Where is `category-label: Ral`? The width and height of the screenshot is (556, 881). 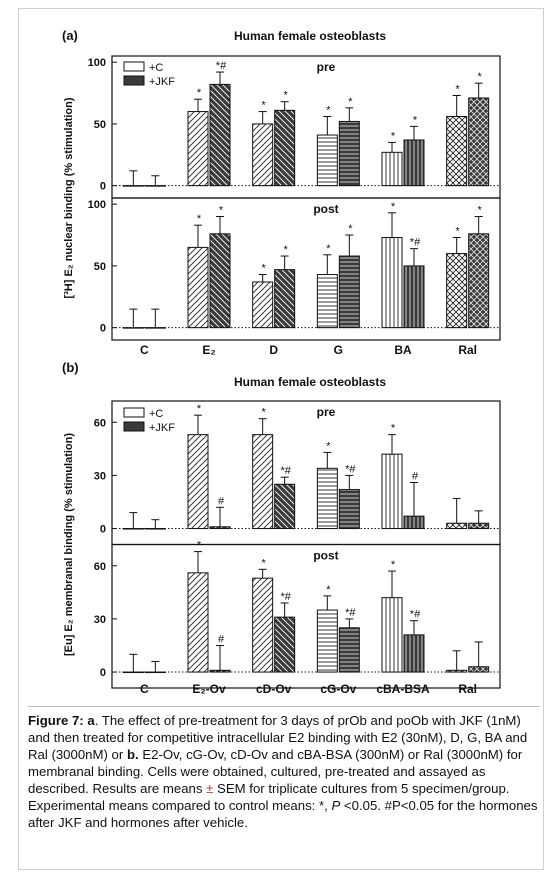 category-label: Ral is located at coordinates (467, 689).